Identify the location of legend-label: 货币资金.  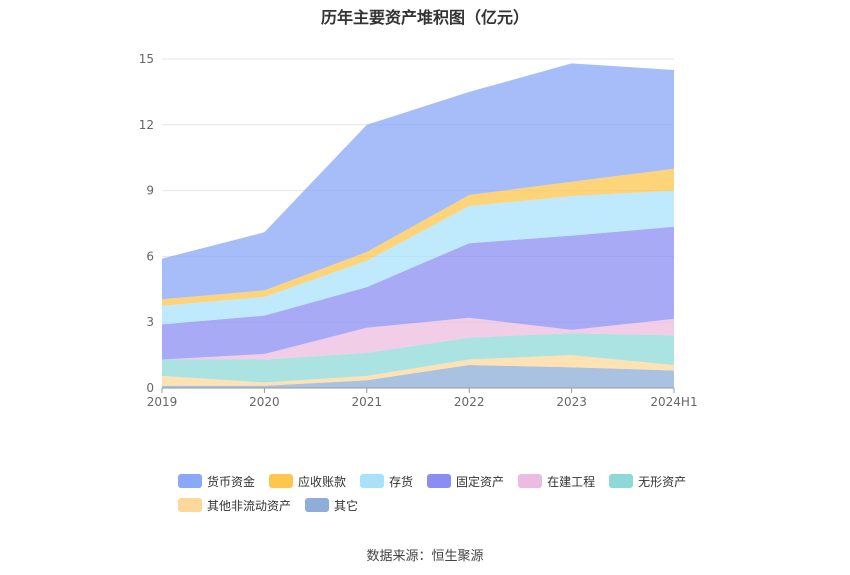
(231, 481).